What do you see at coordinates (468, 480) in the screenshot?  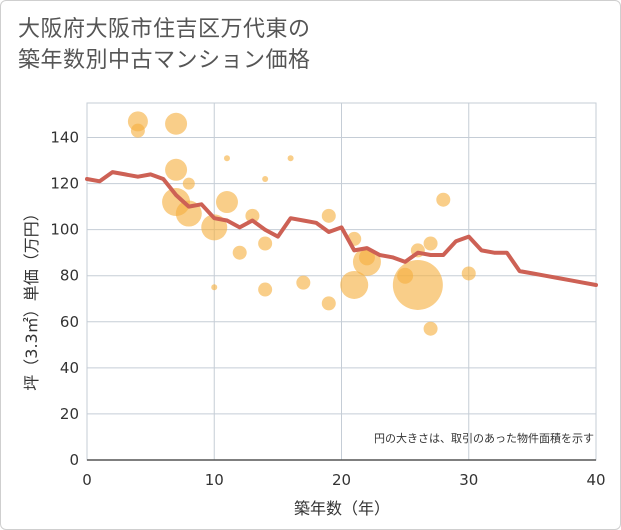 I see `x-tick-label: 30` at bounding box center [468, 480].